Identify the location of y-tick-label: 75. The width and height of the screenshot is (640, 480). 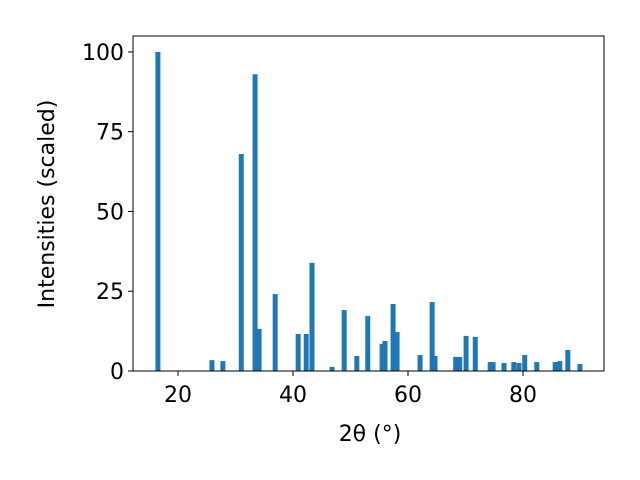
(110, 133).